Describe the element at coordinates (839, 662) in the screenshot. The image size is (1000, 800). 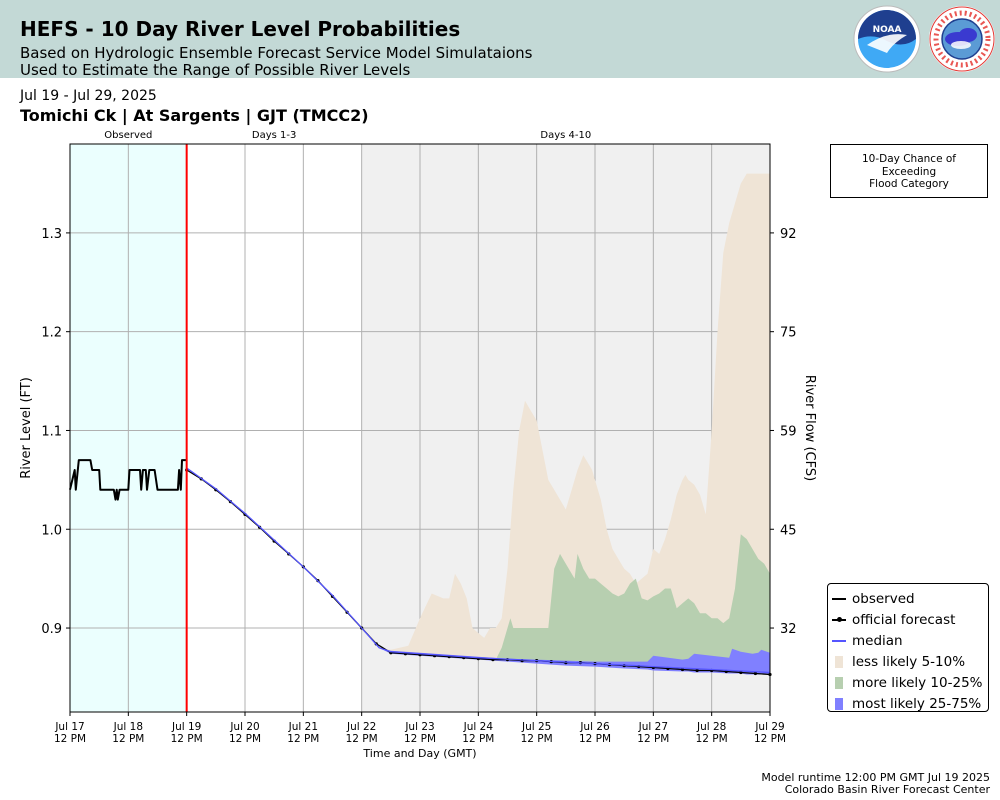
I see `legend-band-5-10-swatch-icon` at that location.